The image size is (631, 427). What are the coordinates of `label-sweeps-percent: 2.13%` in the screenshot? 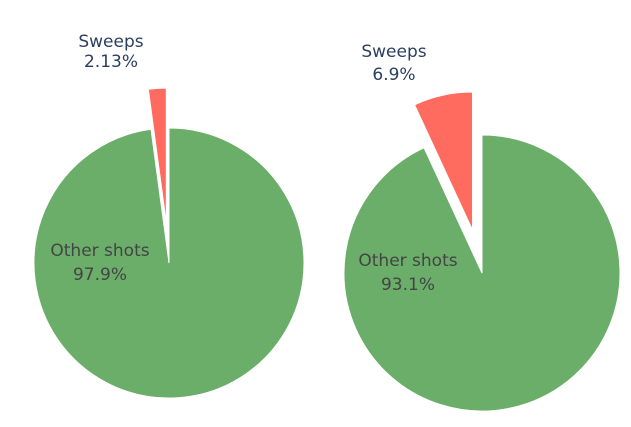 It's located at (111, 62).